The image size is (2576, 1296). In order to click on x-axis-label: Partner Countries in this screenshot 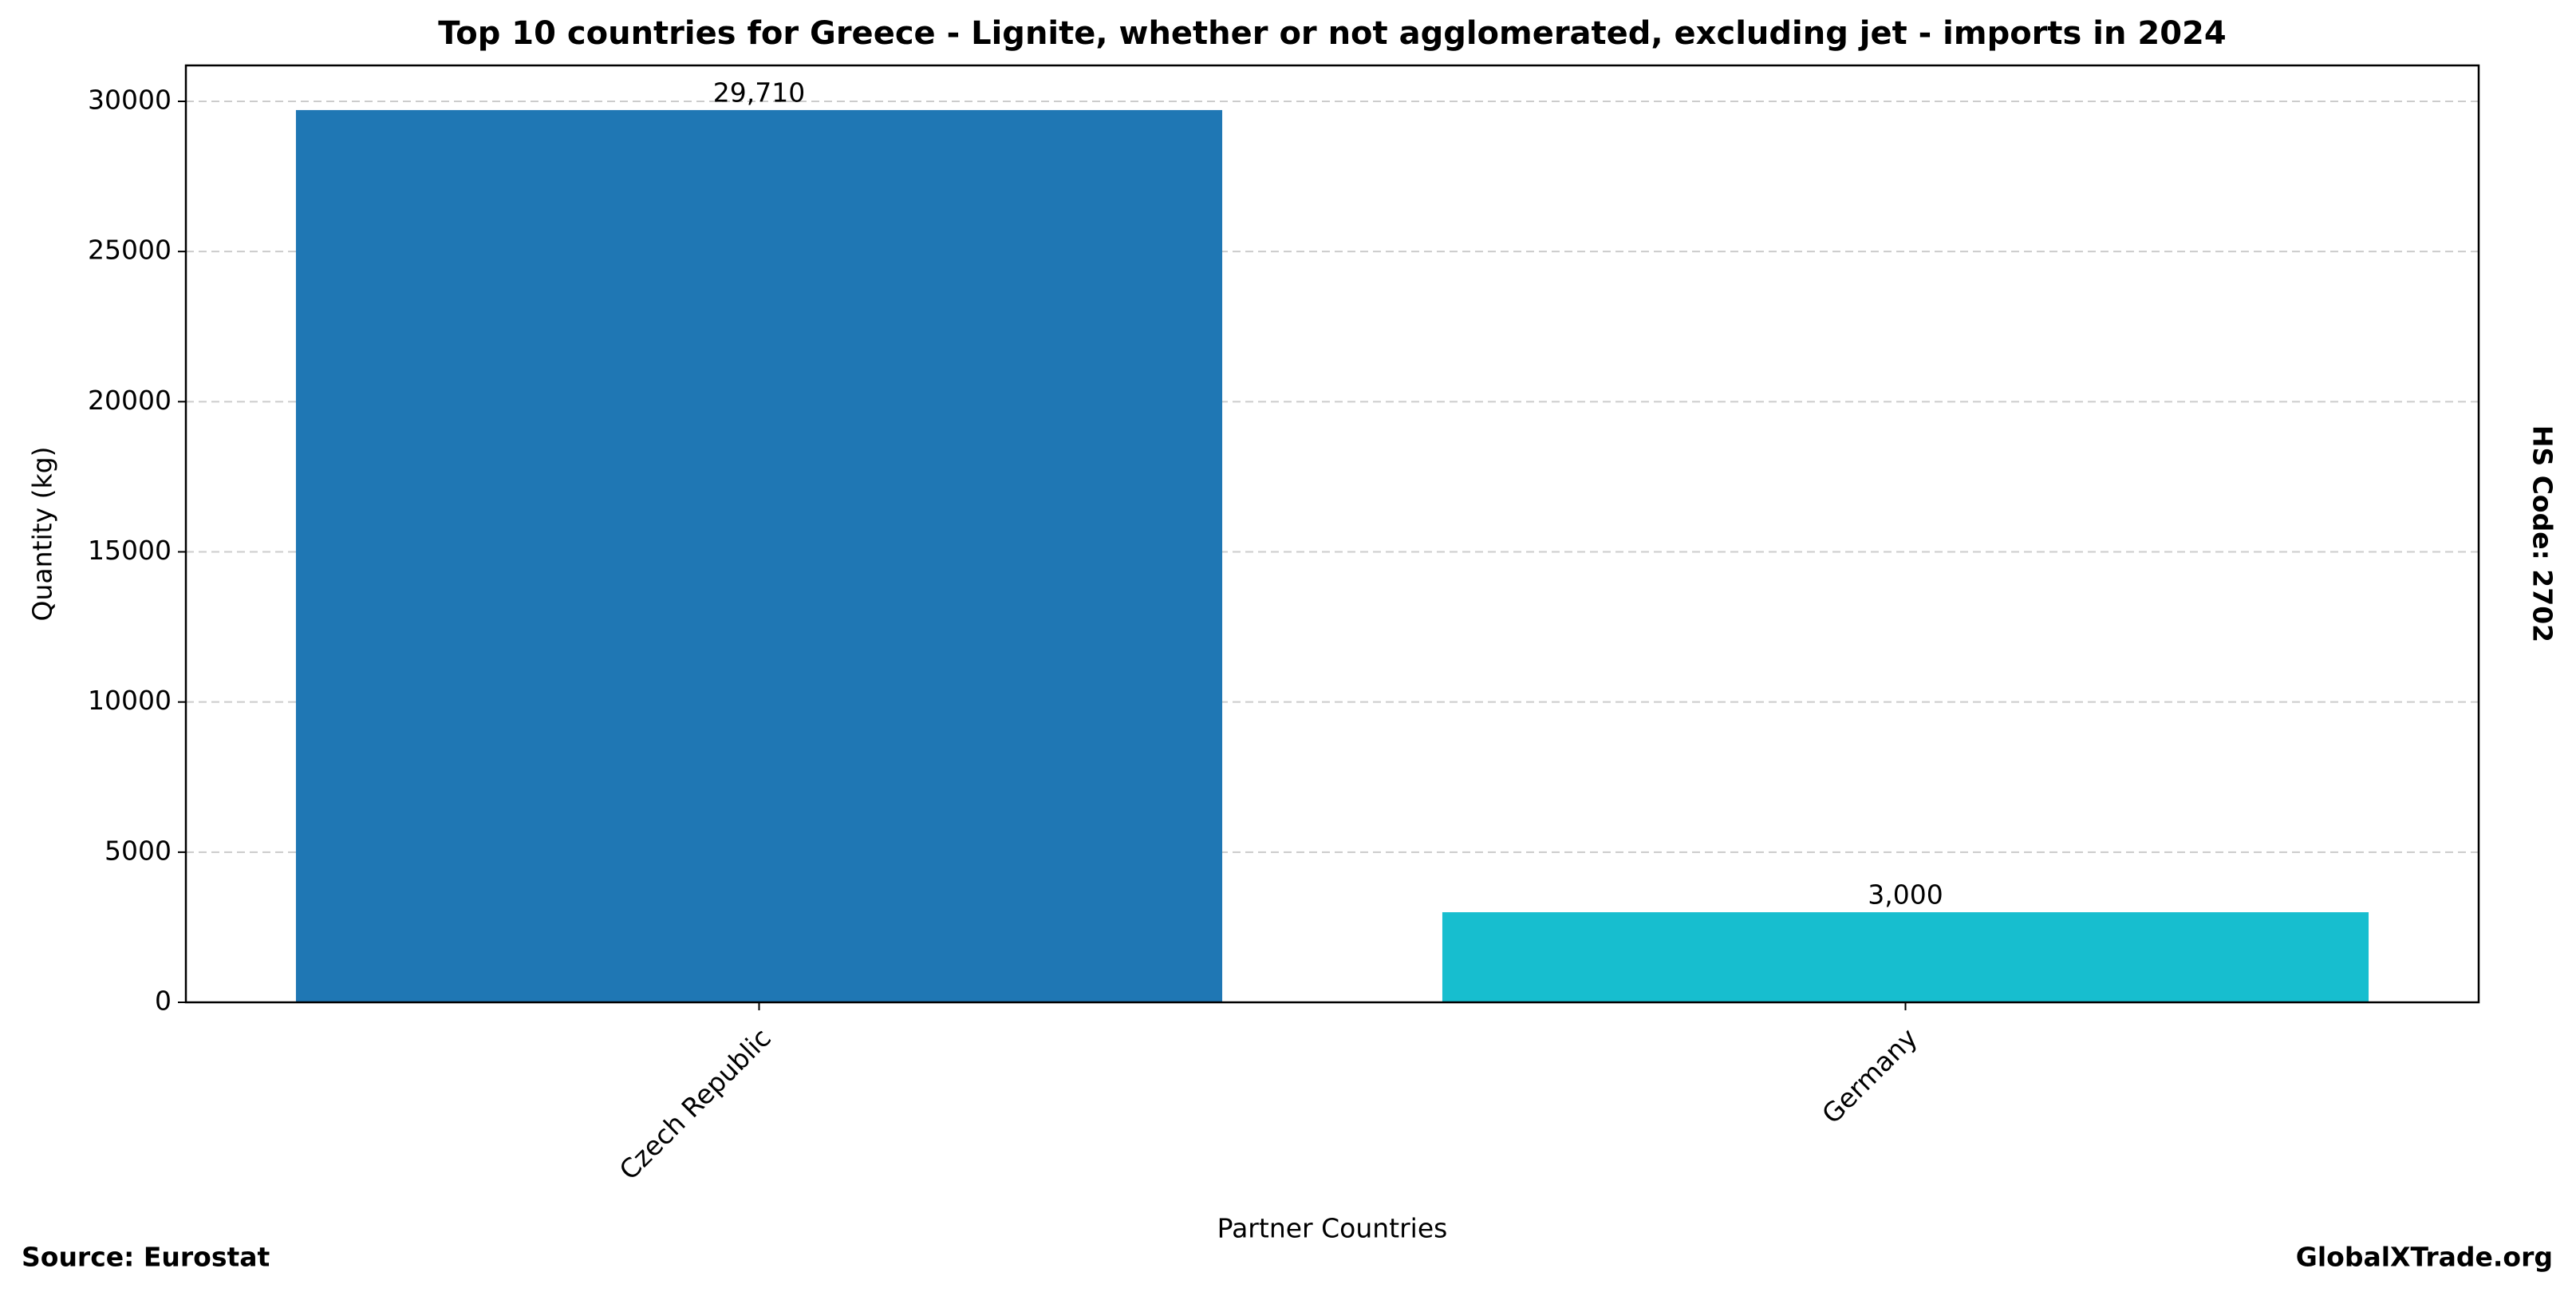, I will do `click(1332, 1228)`.